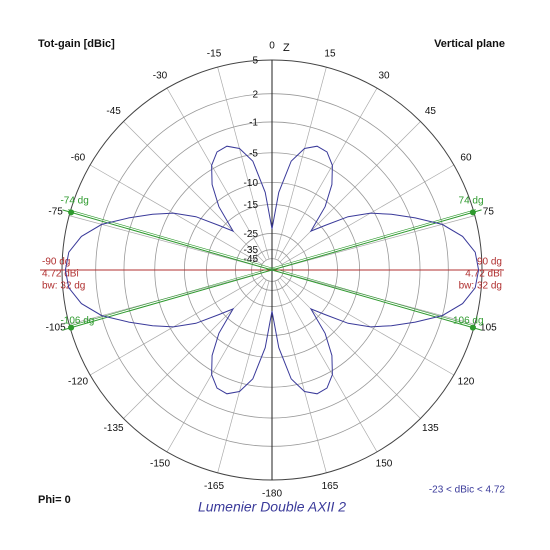  What do you see at coordinates (255, 94) in the screenshot?
I see `r-tick-label: 2` at bounding box center [255, 94].